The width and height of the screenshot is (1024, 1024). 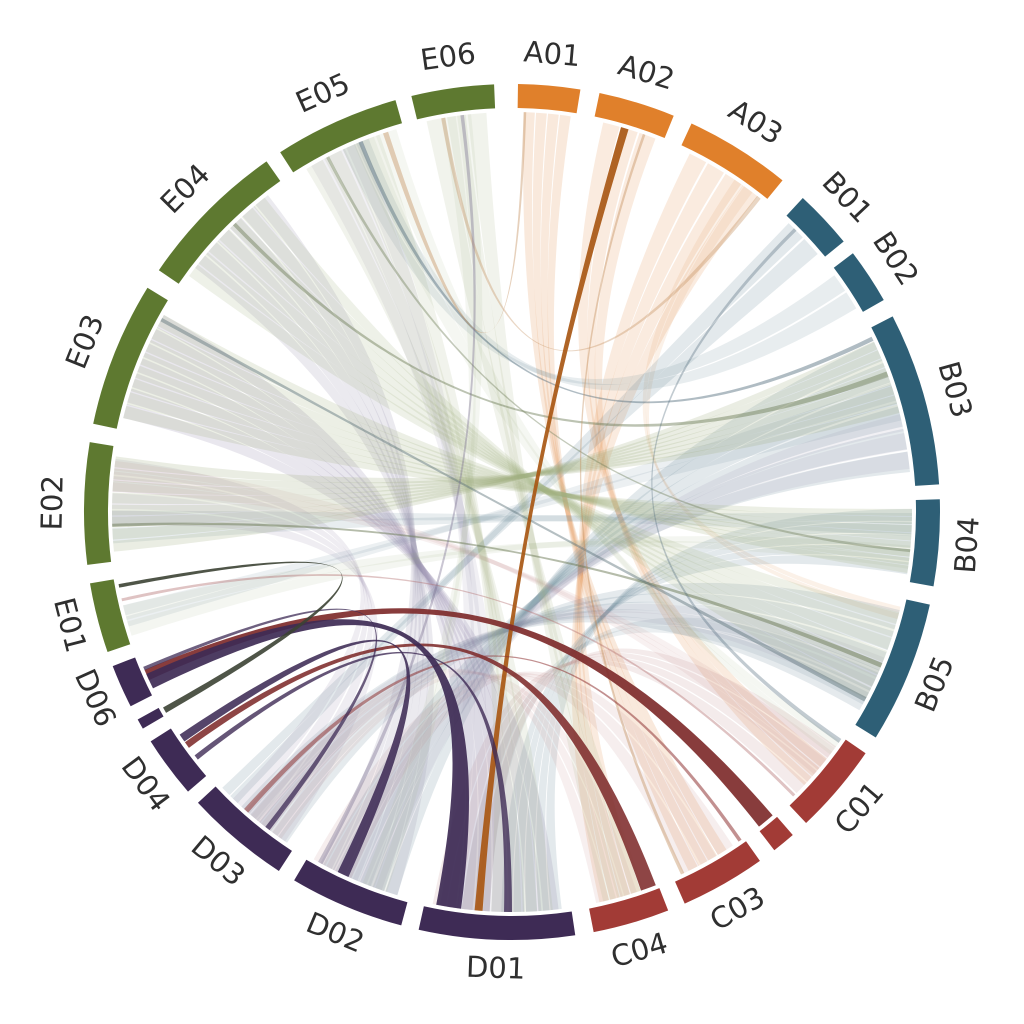 What do you see at coordinates (646, 72) in the screenshot?
I see `segment-label-A02: A02` at bounding box center [646, 72].